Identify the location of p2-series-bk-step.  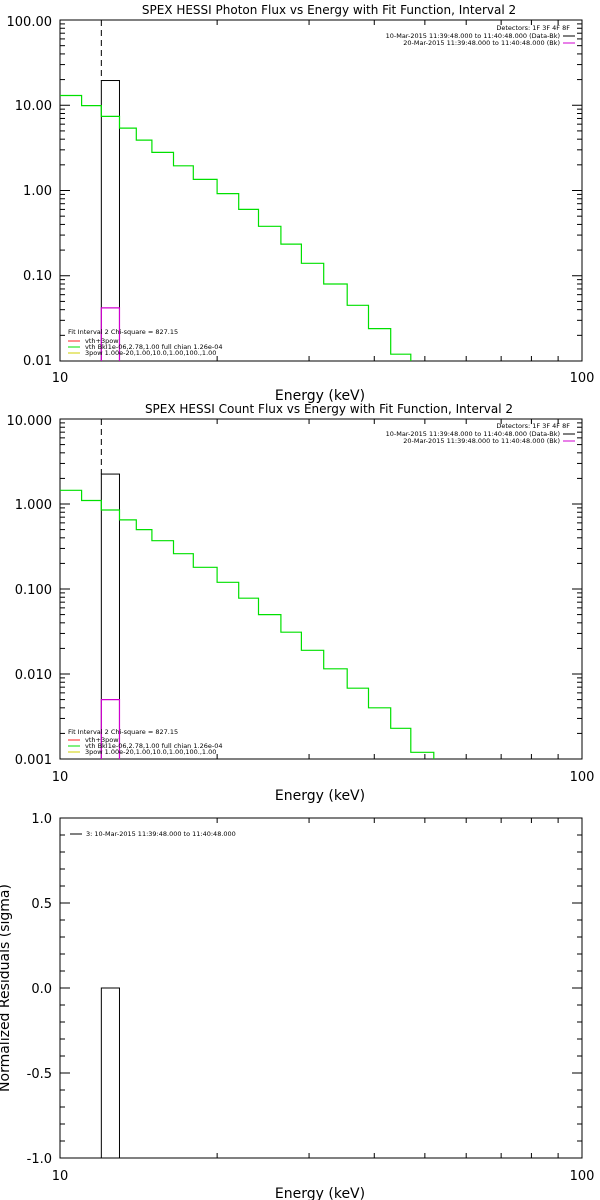
(110, 728).